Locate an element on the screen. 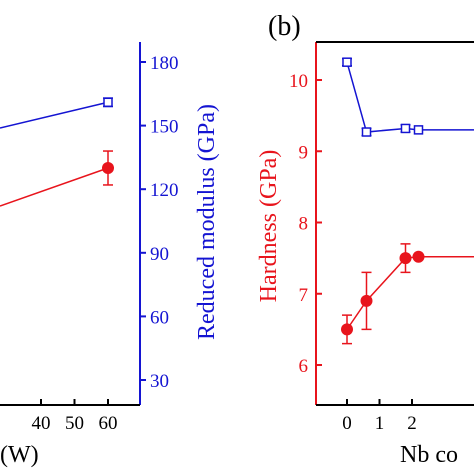 This screenshot has height=474, width=474. panel-b-x-tick-label-1: 1 is located at coordinates (380, 423).